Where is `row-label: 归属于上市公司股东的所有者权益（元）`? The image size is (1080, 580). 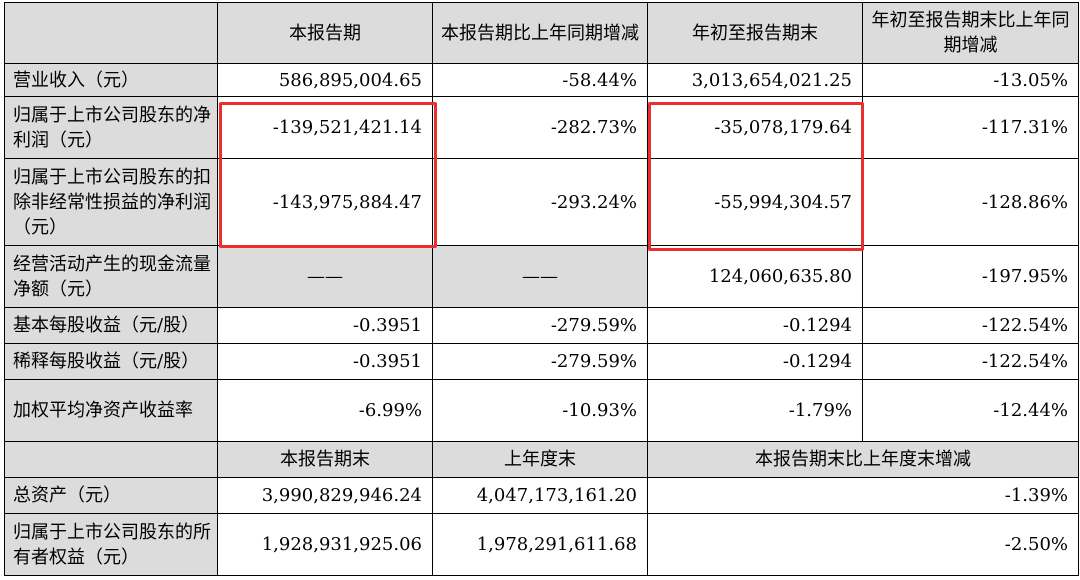
row-label: 归属于上市公司股东的所有者权益（元） is located at coordinates (111, 544).